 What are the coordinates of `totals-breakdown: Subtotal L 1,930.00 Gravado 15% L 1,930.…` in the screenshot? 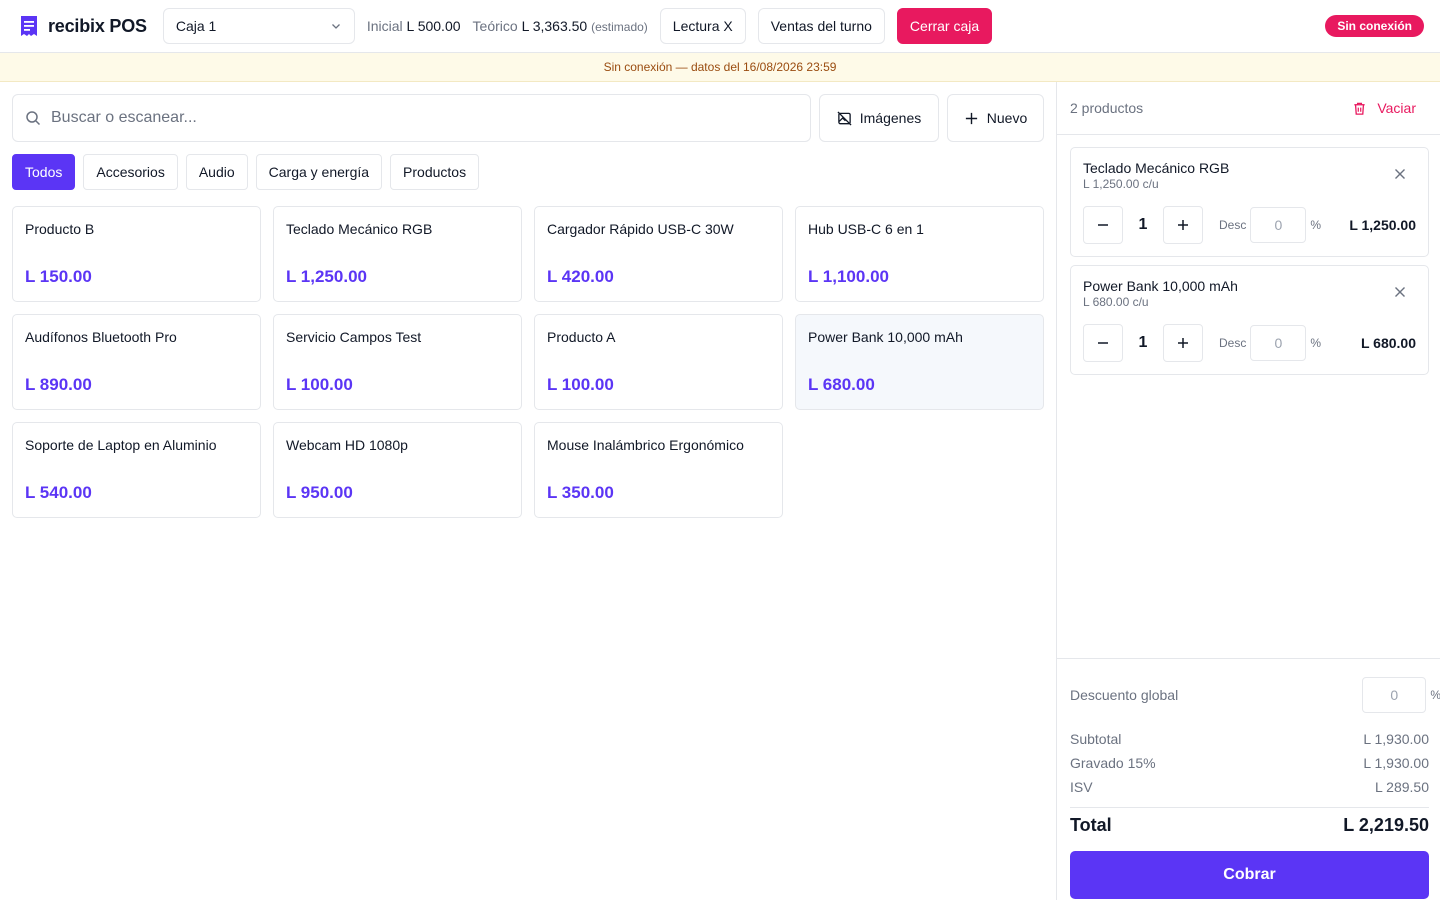 It's located at (1249, 763).